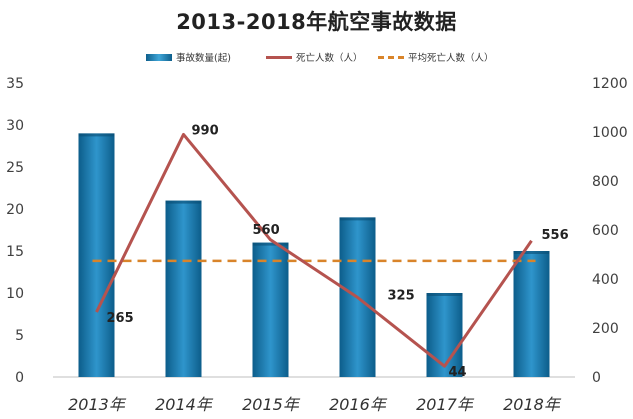 The width and height of the screenshot is (633, 419). Describe the element at coordinates (358, 404) in the screenshot. I see `x-tick-label: 2016年` at that location.